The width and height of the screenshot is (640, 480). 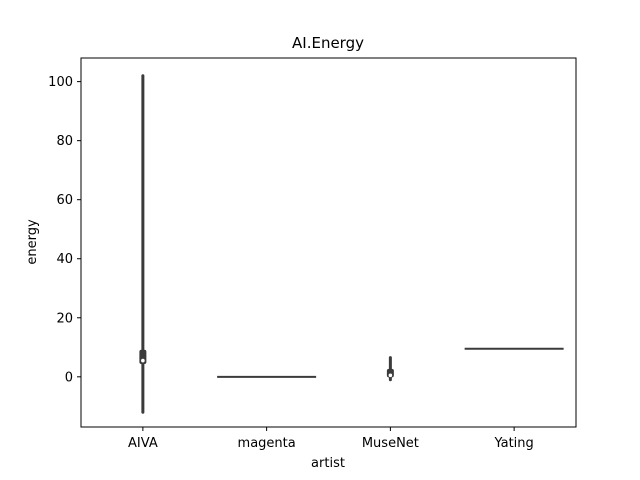 I want to click on x-tick-label: MuseNet, so click(x=390, y=443).